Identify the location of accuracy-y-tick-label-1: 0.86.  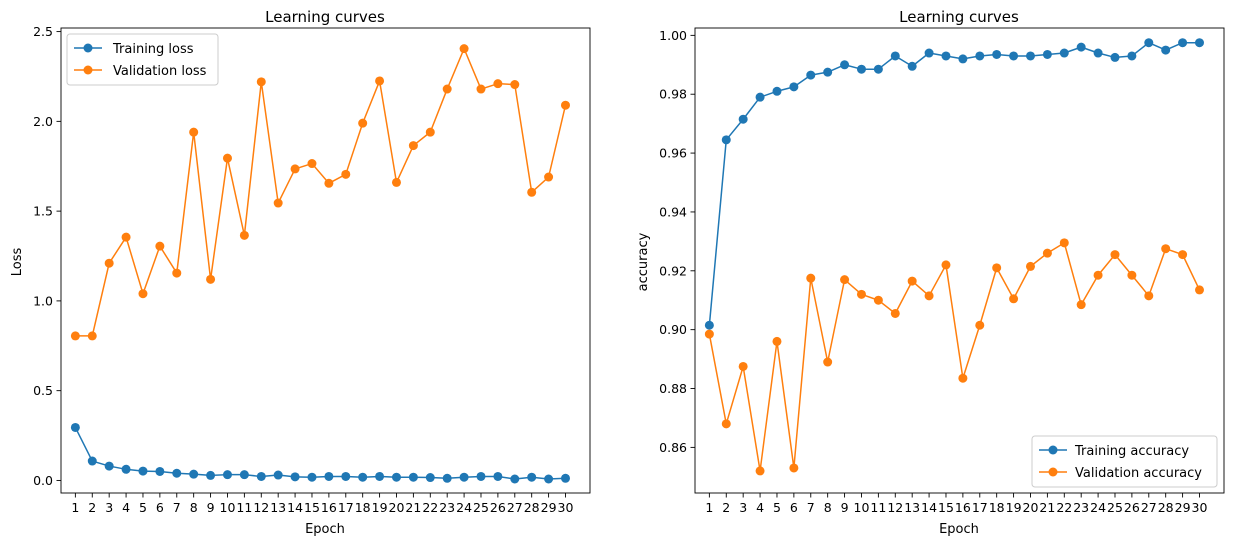
(673, 447).